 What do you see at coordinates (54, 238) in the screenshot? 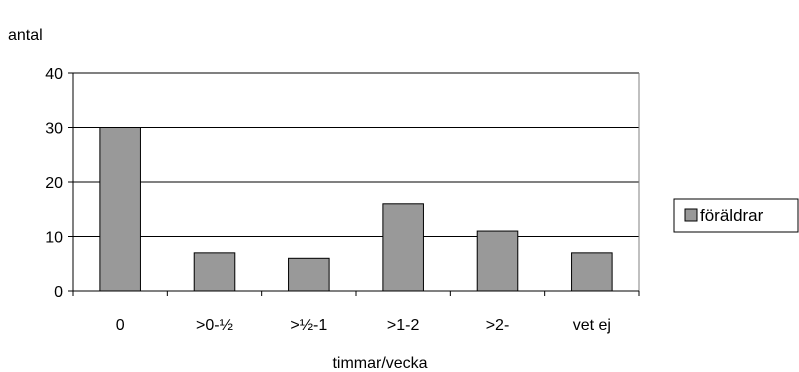
I see `y-tick-label: 10` at bounding box center [54, 238].